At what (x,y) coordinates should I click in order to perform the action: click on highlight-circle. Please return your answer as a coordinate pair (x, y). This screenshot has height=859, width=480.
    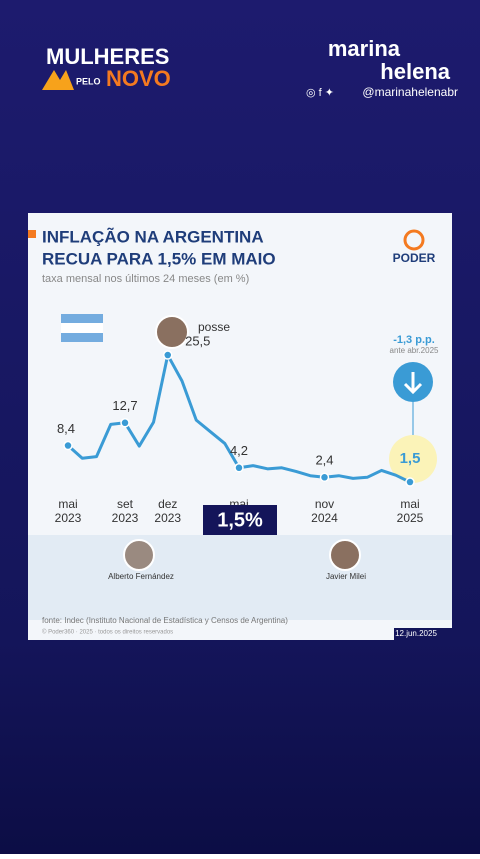
    Looking at the image, I should click on (413, 459).